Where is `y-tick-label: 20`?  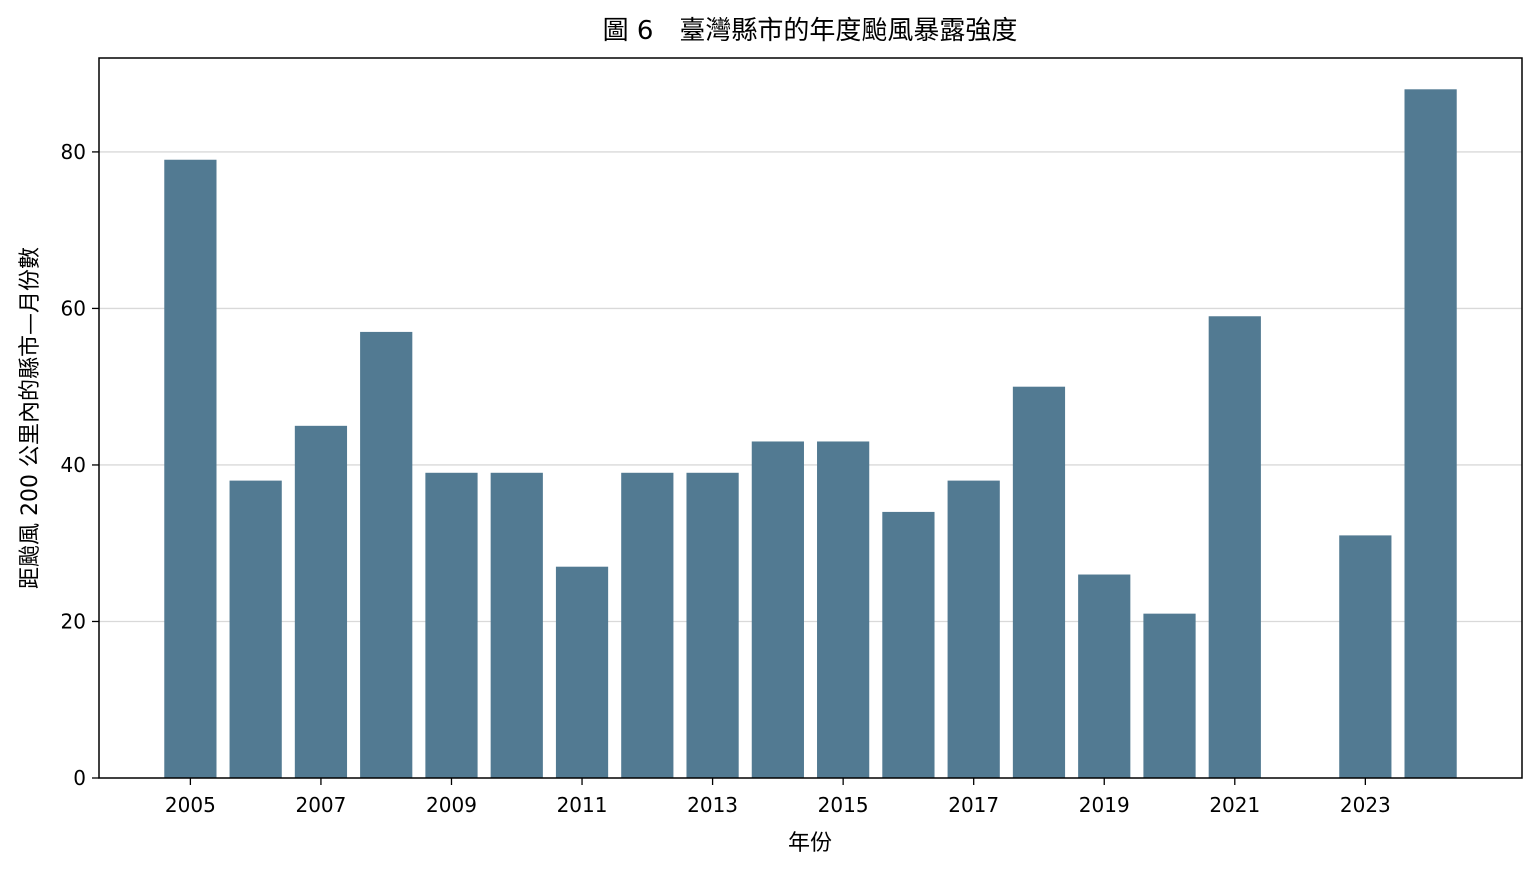
y-tick-label: 20 is located at coordinates (73, 621).